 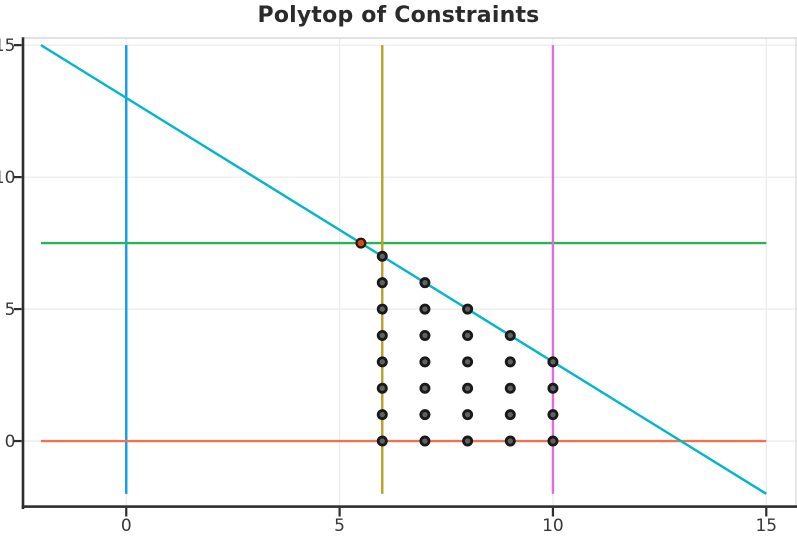 What do you see at coordinates (361, 243) in the screenshot?
I see `intersection-point` at bounding box center [361, 243].